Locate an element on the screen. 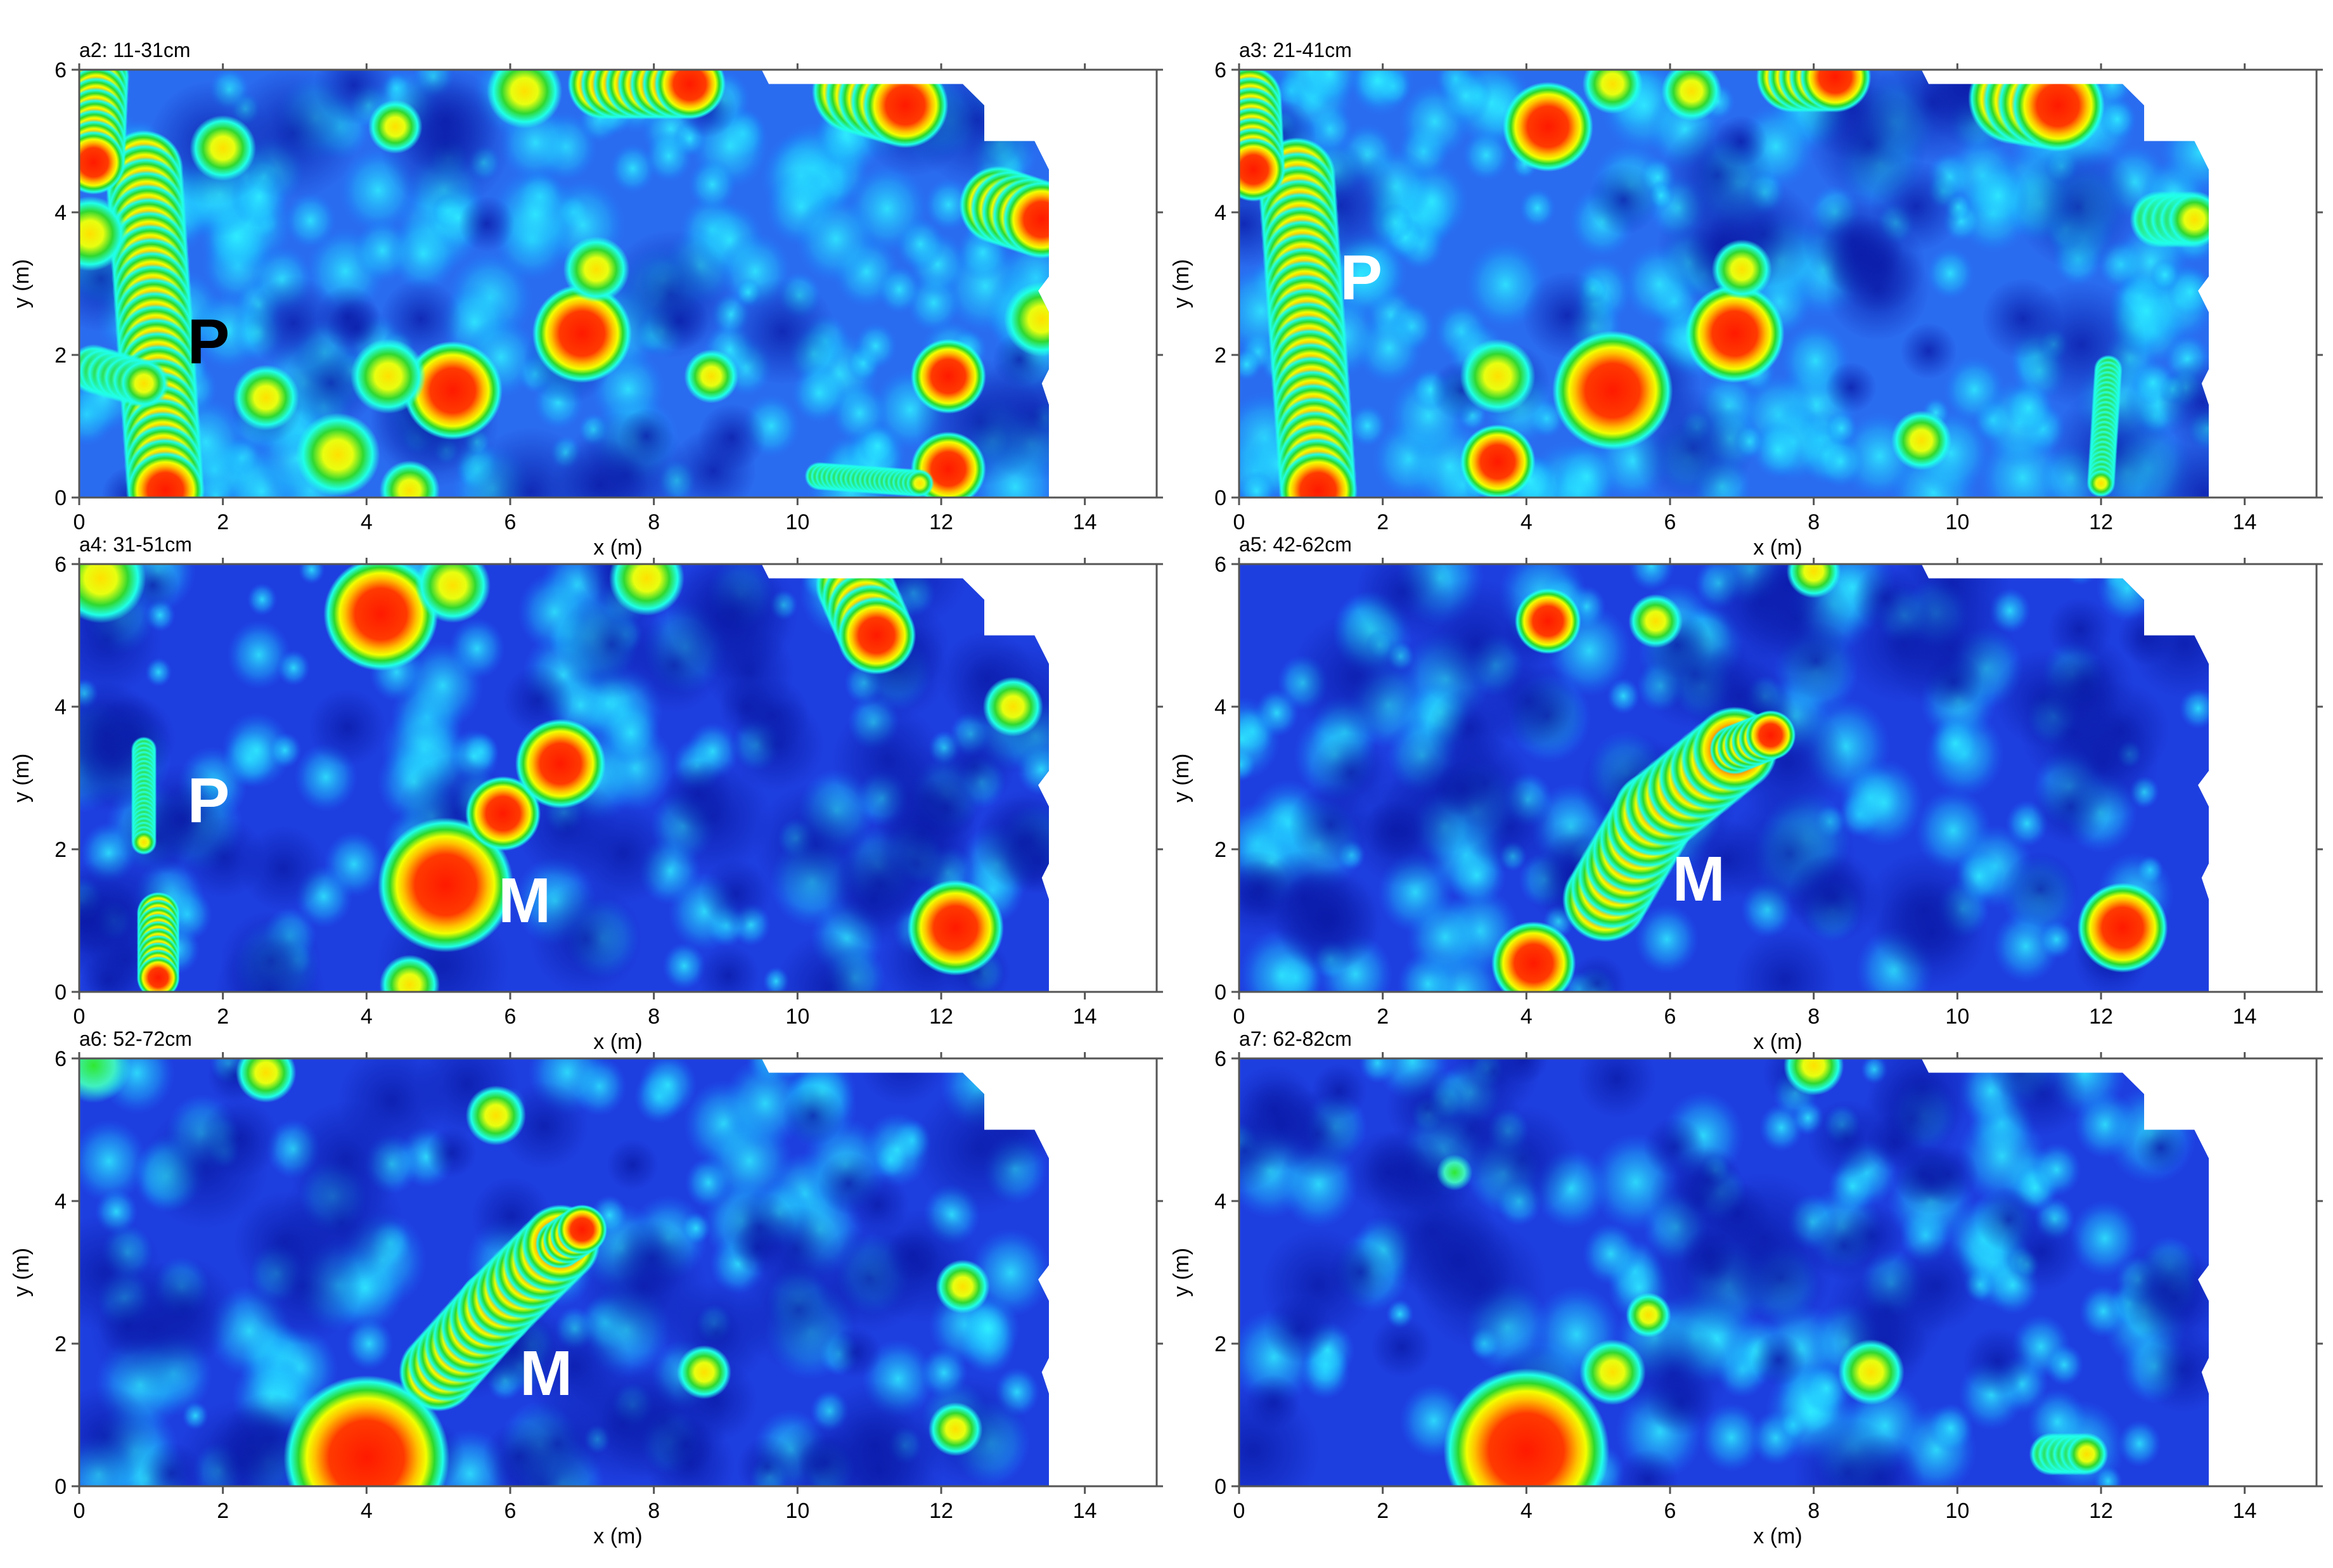 This screenshot has height=1568, width=2333. panel-title: a2: 11-31cm is located at coordinates (135, 50).